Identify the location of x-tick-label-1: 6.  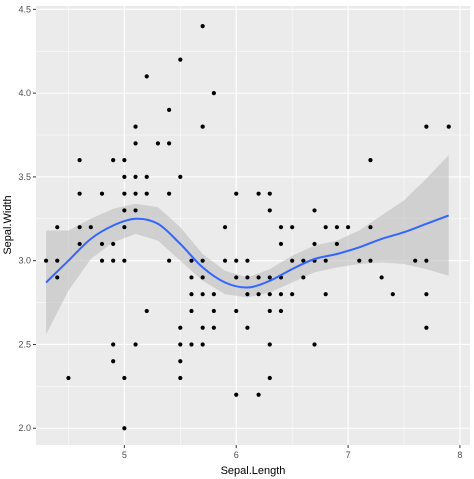
(236, 455).